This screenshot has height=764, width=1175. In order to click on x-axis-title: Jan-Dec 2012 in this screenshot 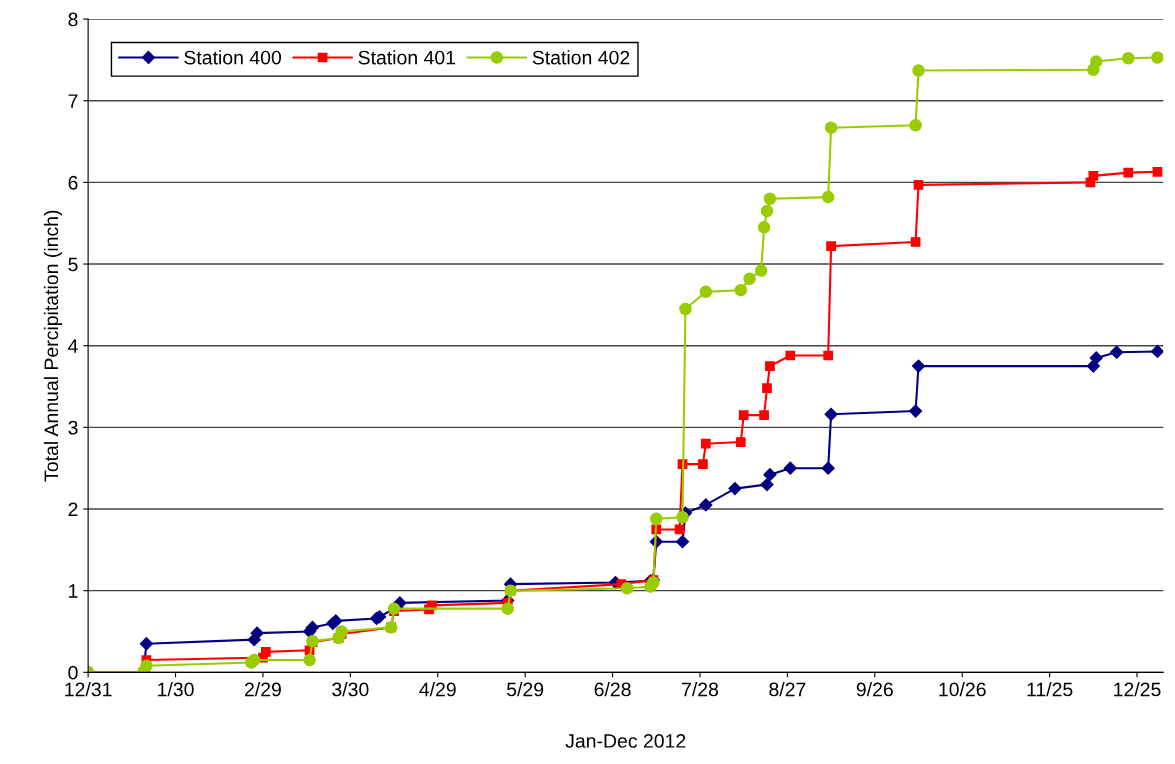, I will do `click(625, 741)`.